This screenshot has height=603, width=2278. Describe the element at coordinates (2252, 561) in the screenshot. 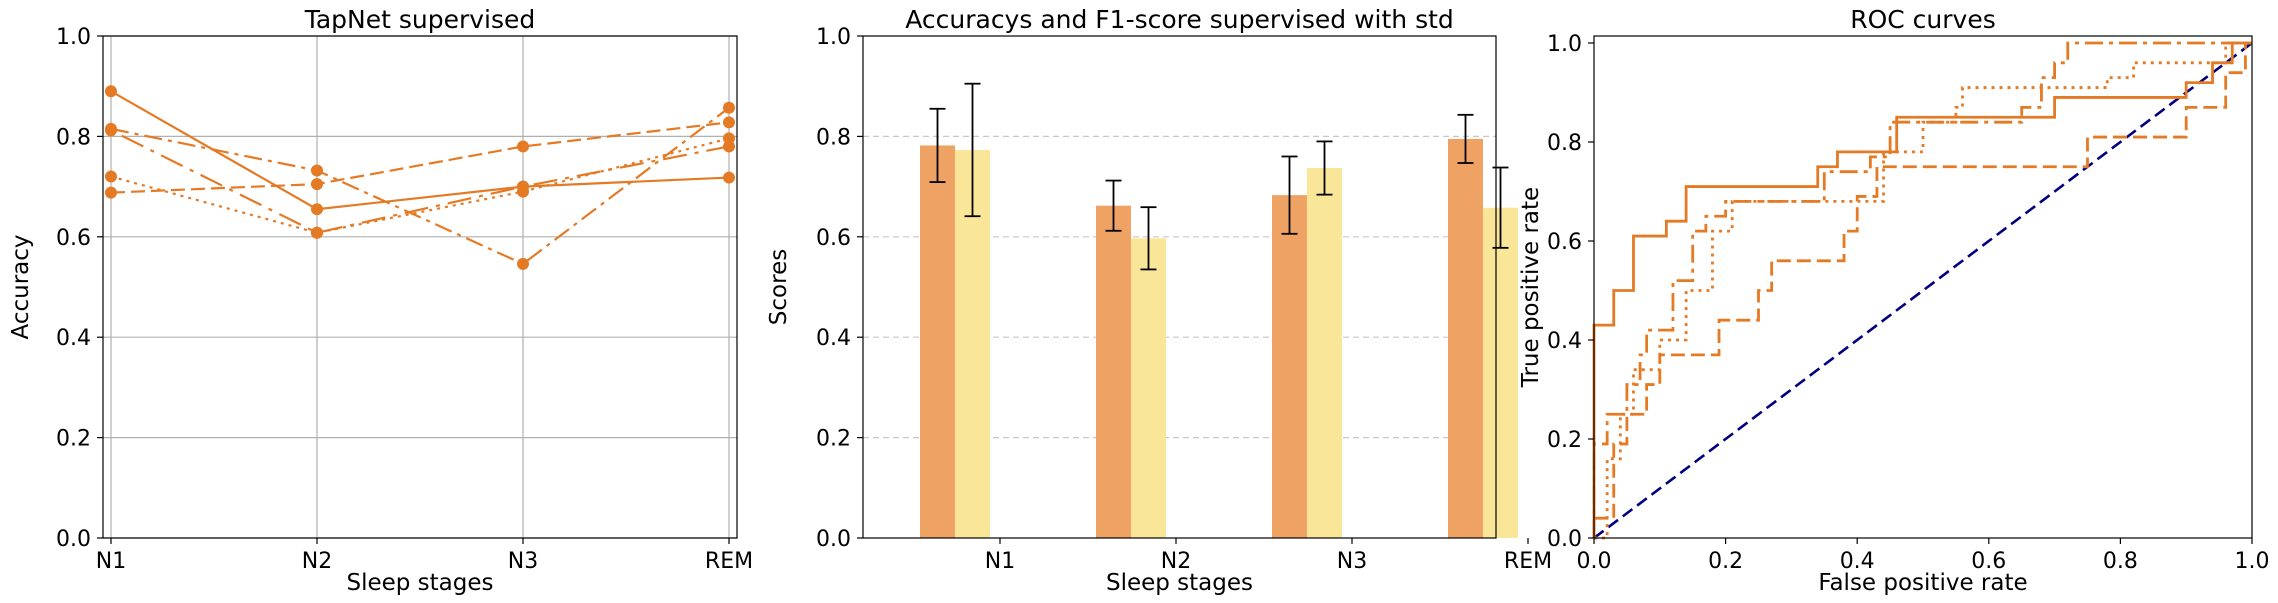

I see `x-tick-label: 1.0` at that location.